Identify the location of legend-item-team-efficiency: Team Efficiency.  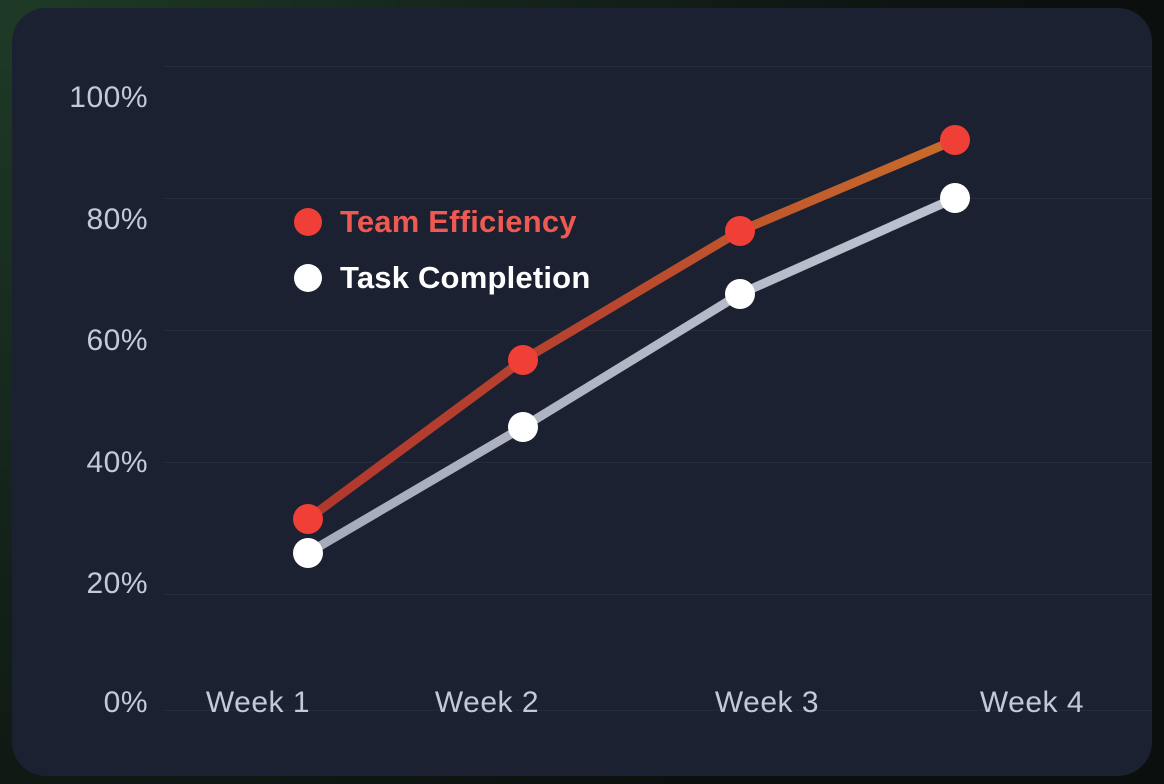
(435, 222).